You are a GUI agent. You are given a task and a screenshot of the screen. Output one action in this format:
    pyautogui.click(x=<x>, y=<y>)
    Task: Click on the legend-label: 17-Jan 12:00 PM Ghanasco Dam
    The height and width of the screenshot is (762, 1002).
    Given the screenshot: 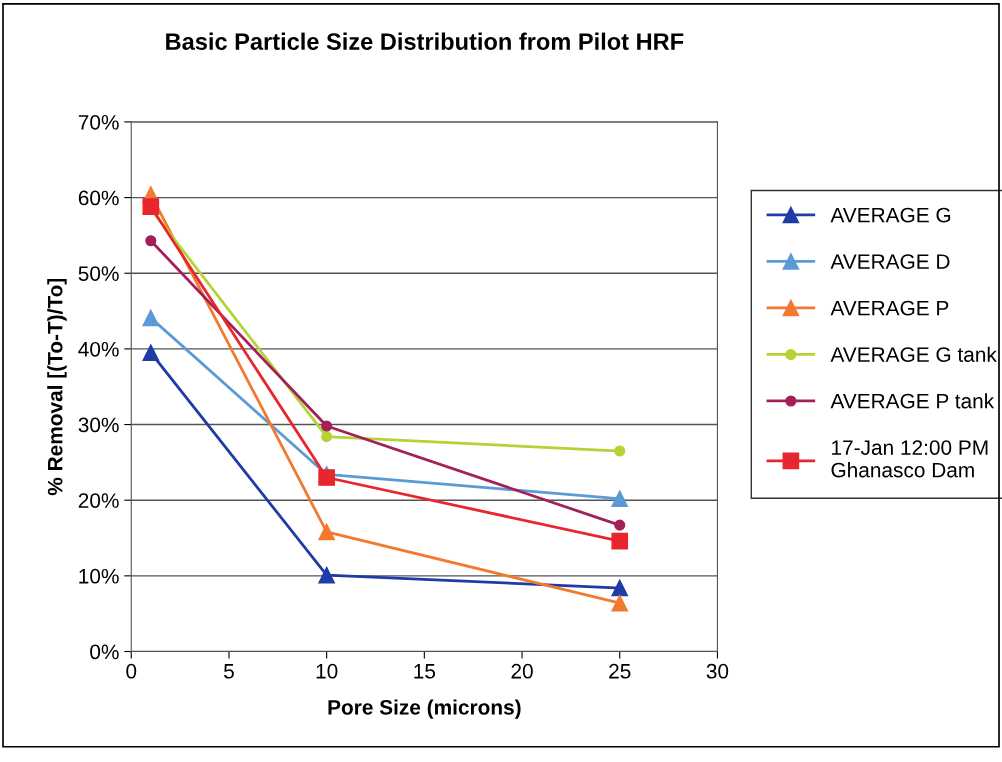 What is the action you would take?
    pyautogui.click(x=909, y=459)
    